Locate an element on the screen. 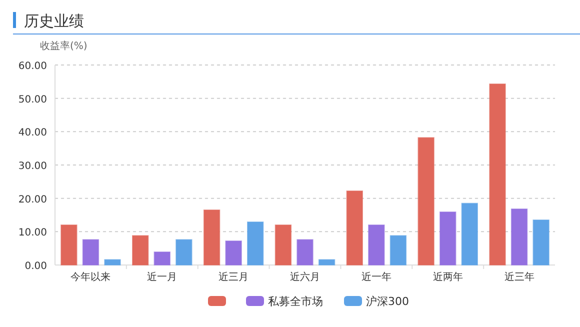 This screenshot has height=327, width=580. x-tick-label: 近六月 is located at coordinates (305, 277).